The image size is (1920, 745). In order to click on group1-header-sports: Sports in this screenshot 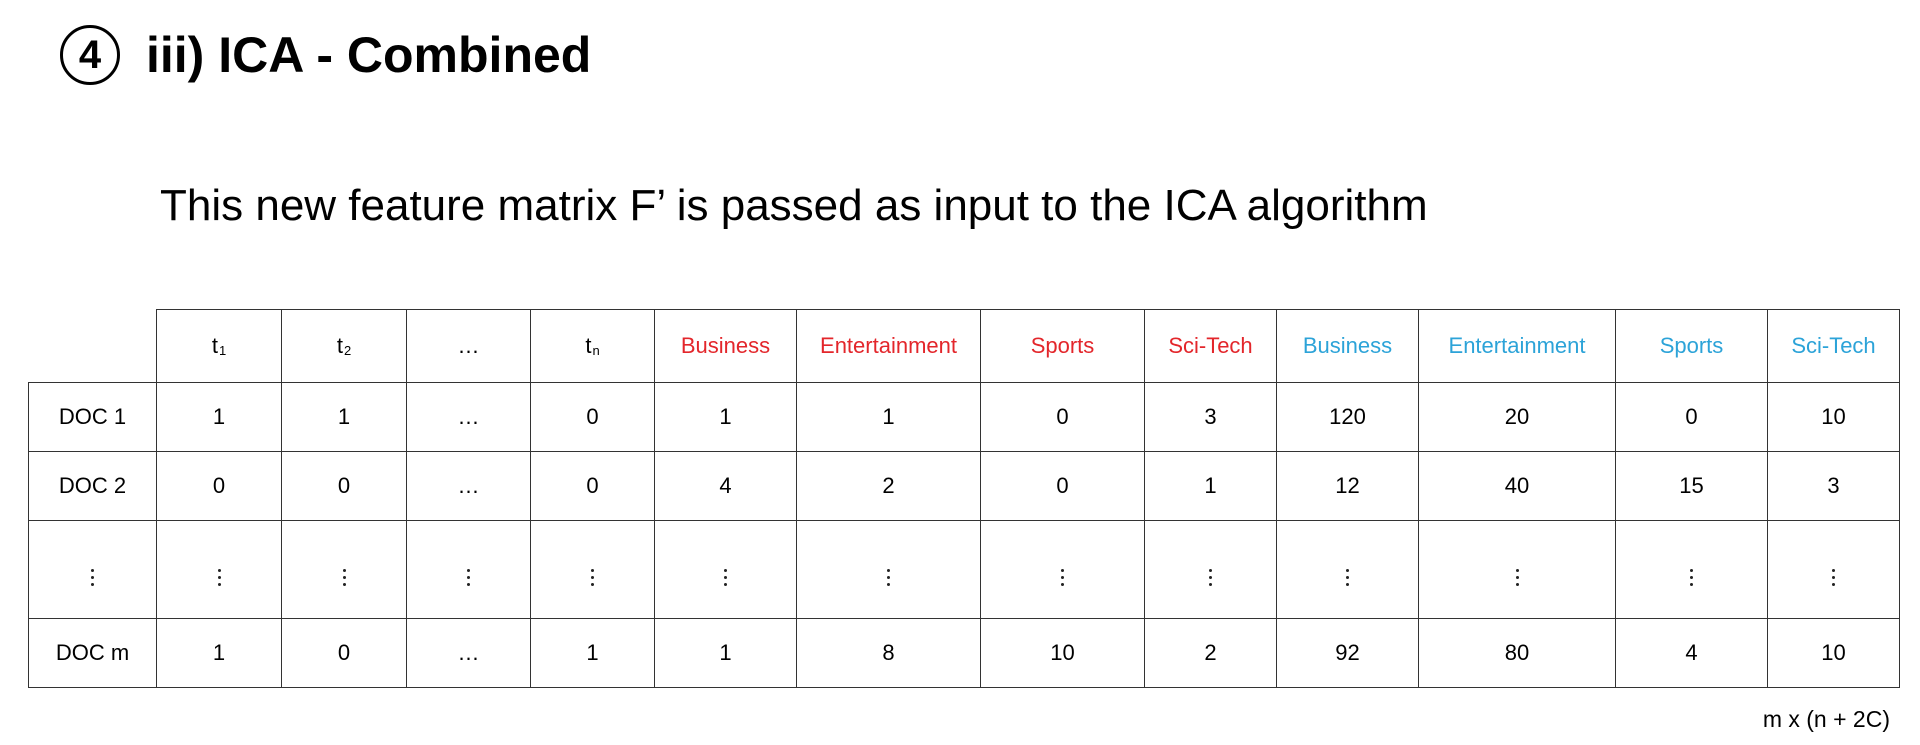, I will do `click(1062, 346)`.